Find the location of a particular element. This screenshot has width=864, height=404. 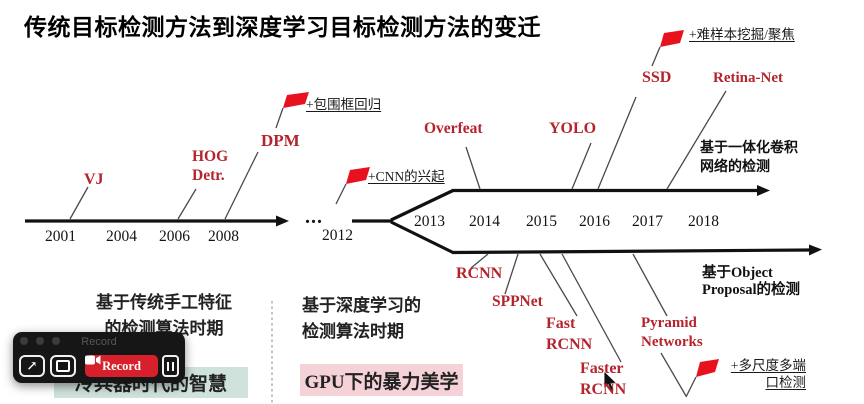

window-frame-icon is located at coordinates (63, 366).